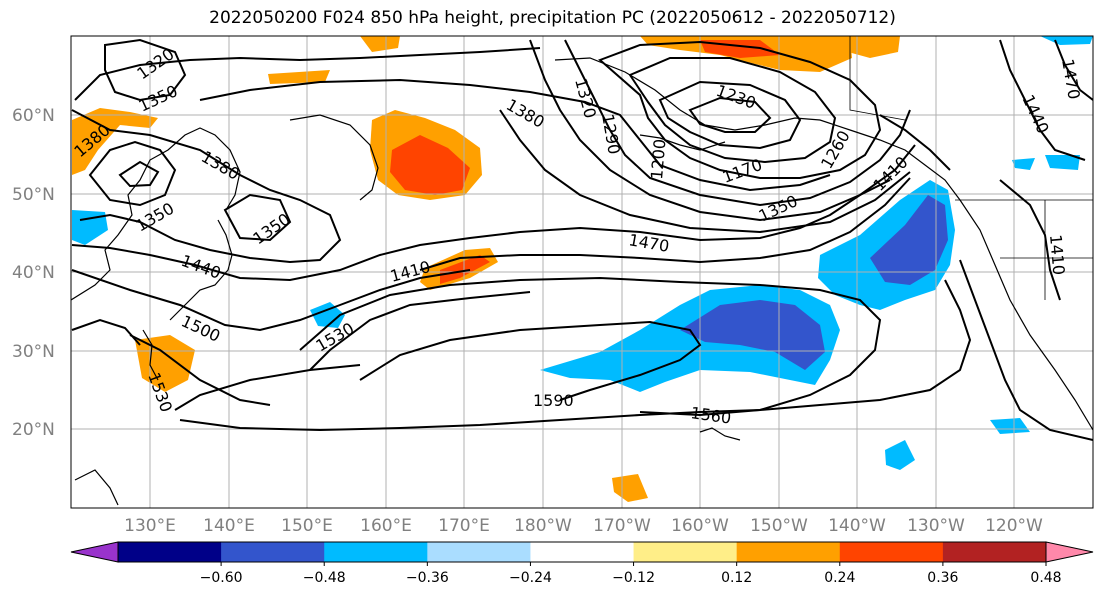 The height and width of the screenshot is (601, 1105). What do you see at coordinates (700, 526) in the screenshot?
I see `lon-label: 160°W` at bounding box center [700, 526].